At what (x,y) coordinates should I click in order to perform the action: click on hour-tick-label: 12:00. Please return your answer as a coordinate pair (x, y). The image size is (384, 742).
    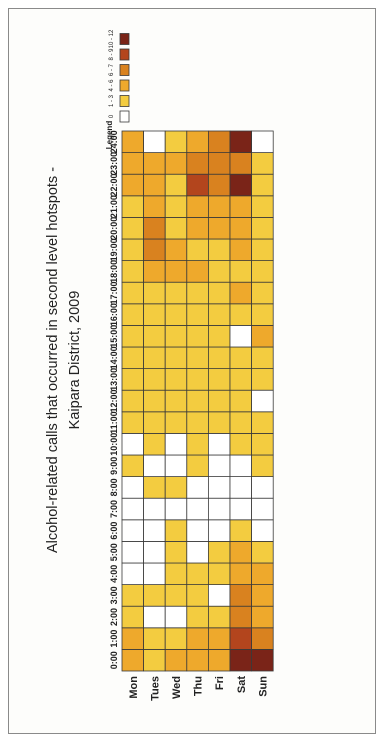
    Looking at the image, I should click on (114, 400).